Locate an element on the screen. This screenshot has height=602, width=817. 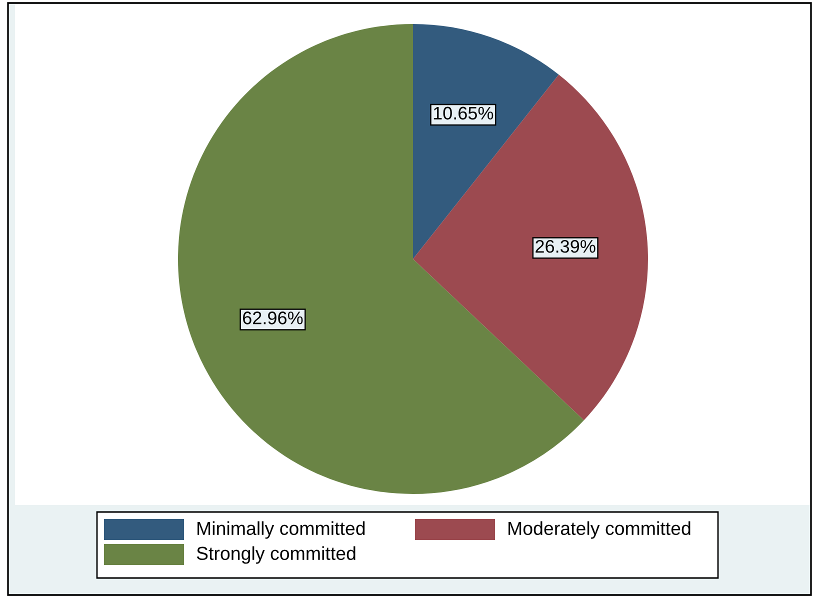
data-label: 26.39% is located at coordinates (566, 246).